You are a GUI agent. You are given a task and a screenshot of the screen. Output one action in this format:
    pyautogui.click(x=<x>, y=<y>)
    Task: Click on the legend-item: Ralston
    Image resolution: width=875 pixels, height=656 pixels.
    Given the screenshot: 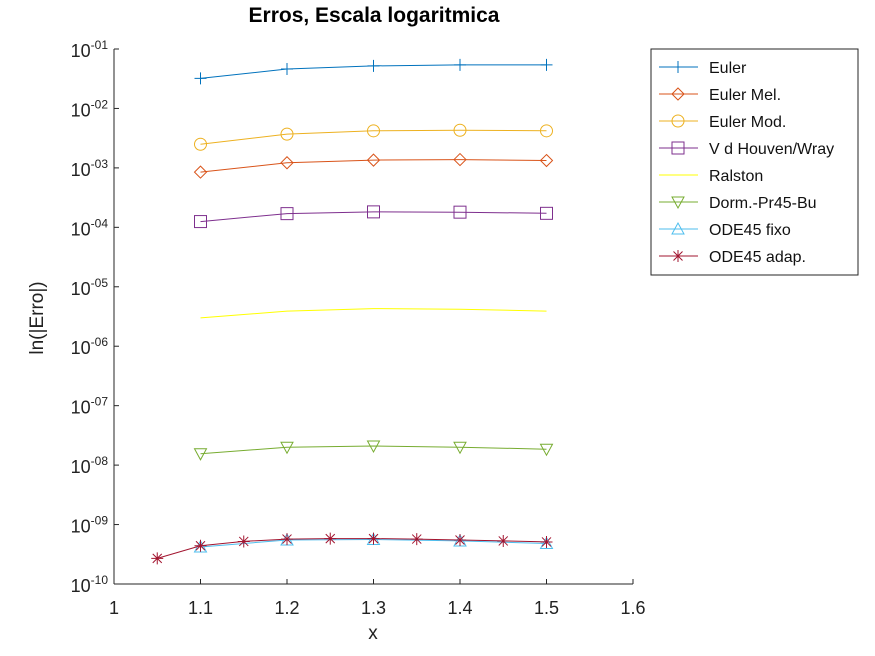 What is the action you would take?
    pyautogui.click(x=711, y=176)
    